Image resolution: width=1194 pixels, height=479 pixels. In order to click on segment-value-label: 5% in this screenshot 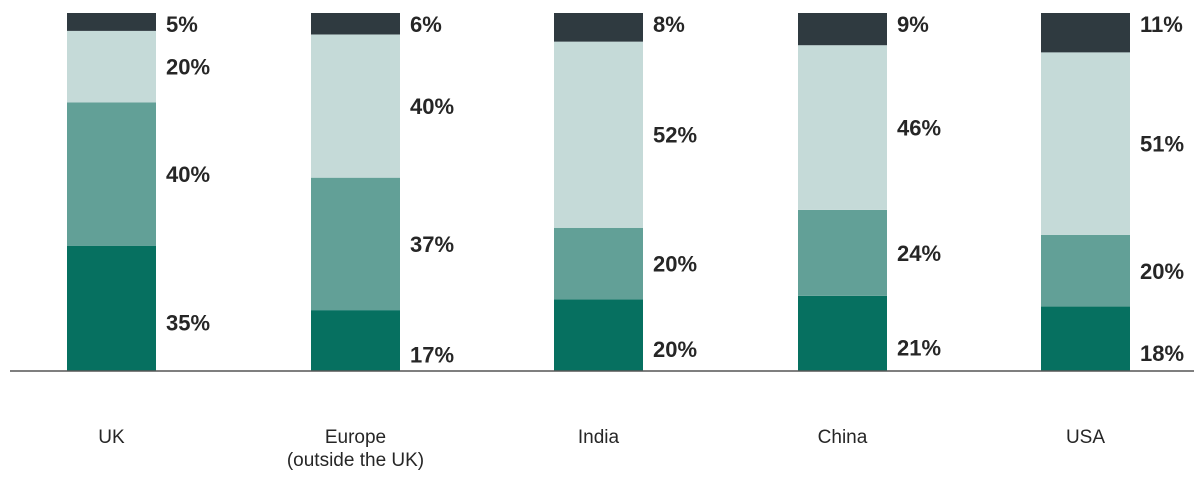, I will do `click(182, 24)`.